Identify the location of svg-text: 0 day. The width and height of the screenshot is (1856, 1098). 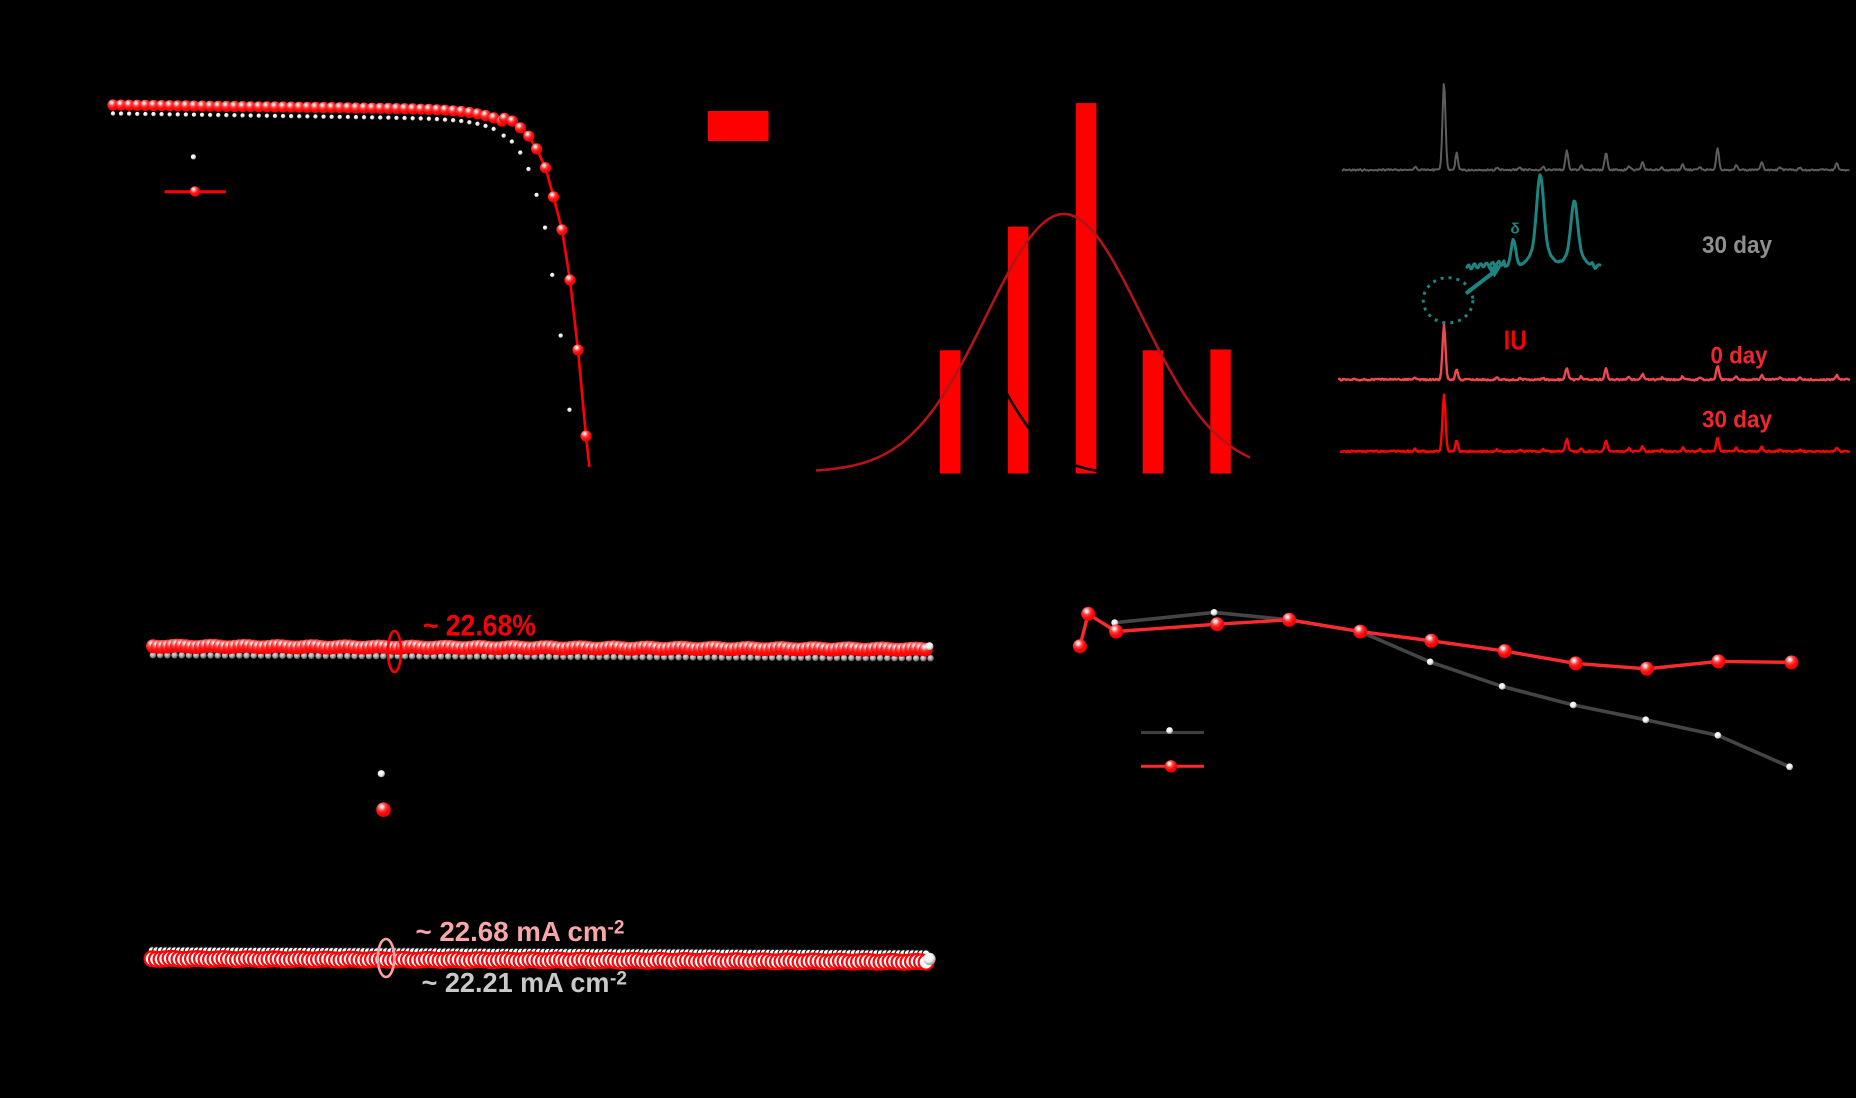
(1740, 356).